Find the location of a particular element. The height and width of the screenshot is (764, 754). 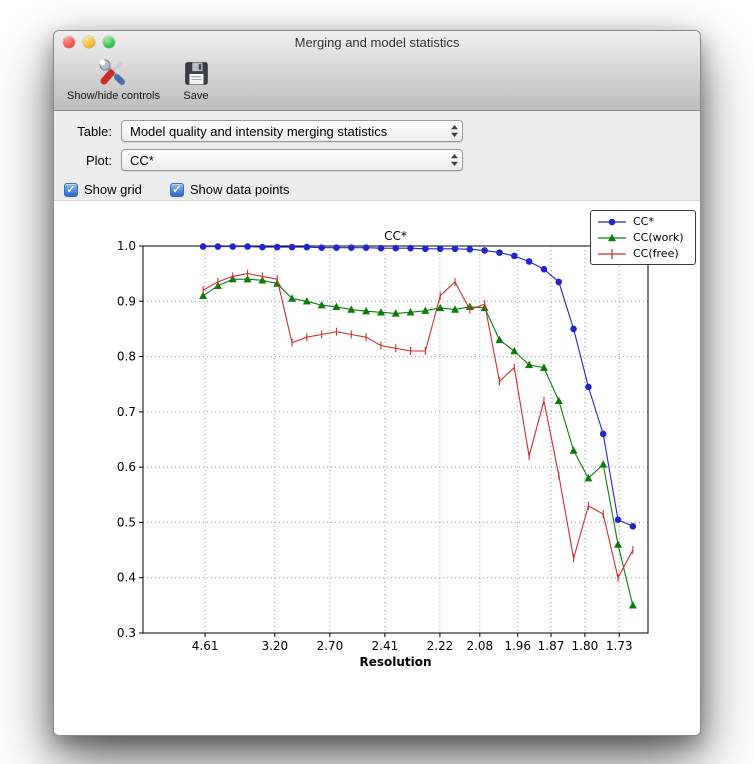

plot-select: CC* is located at coordinates (292, 160).